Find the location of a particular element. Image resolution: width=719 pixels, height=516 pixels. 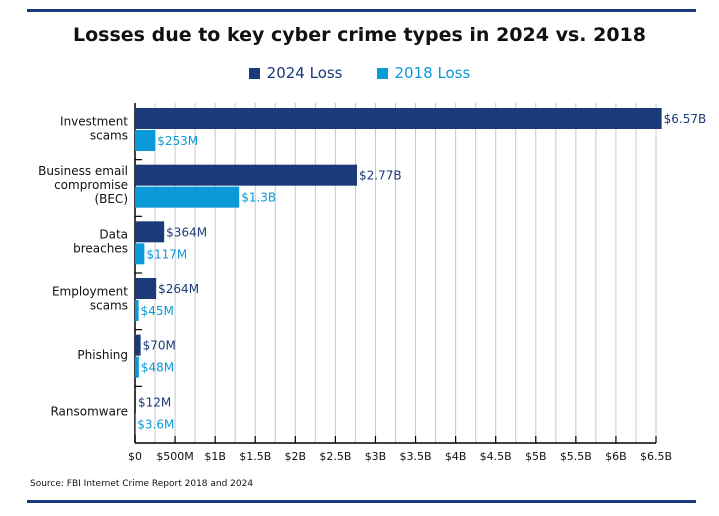

x-tick-label: $500M is located at coordinates (175, 456).